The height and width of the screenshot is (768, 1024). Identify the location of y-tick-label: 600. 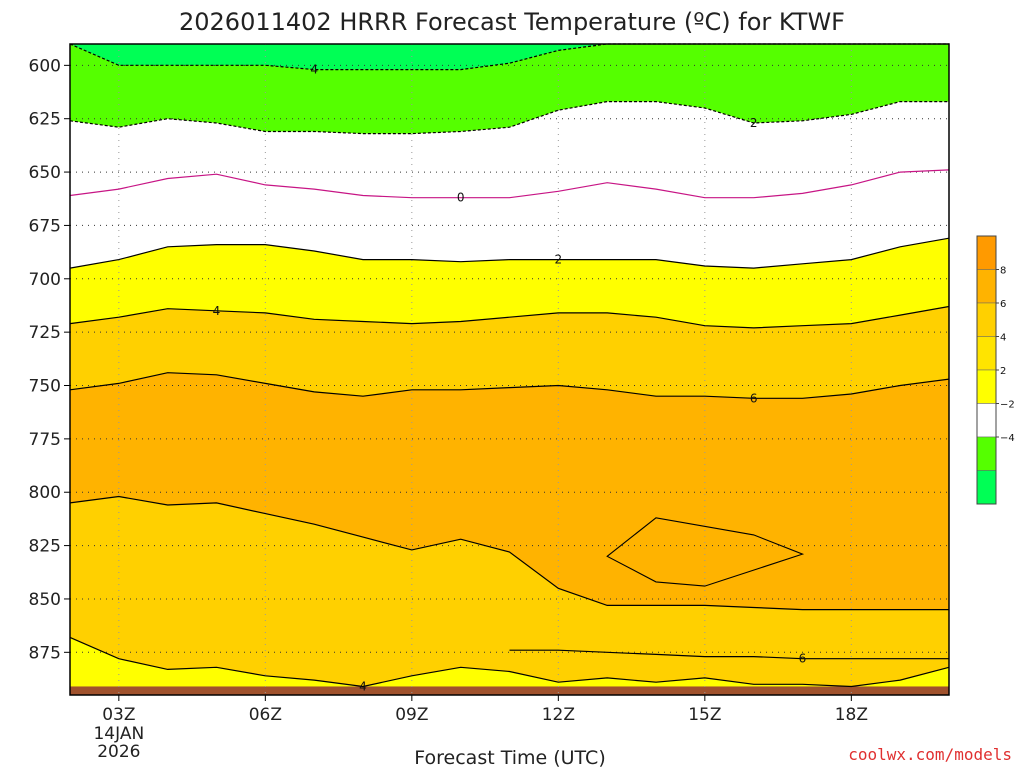
(45, 66).